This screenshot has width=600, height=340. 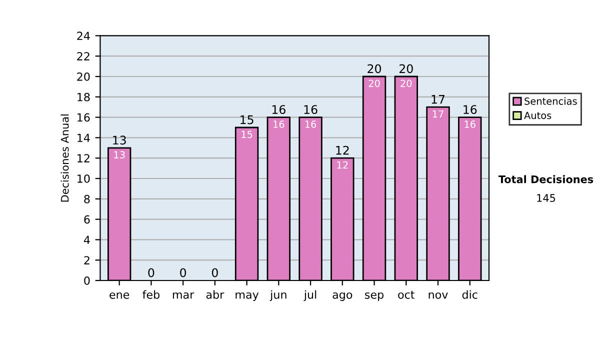 What do you see at coordinates (84, 138) in the screenshot?
I see `y-tick-label: 14` at bounding box center [84, 138].